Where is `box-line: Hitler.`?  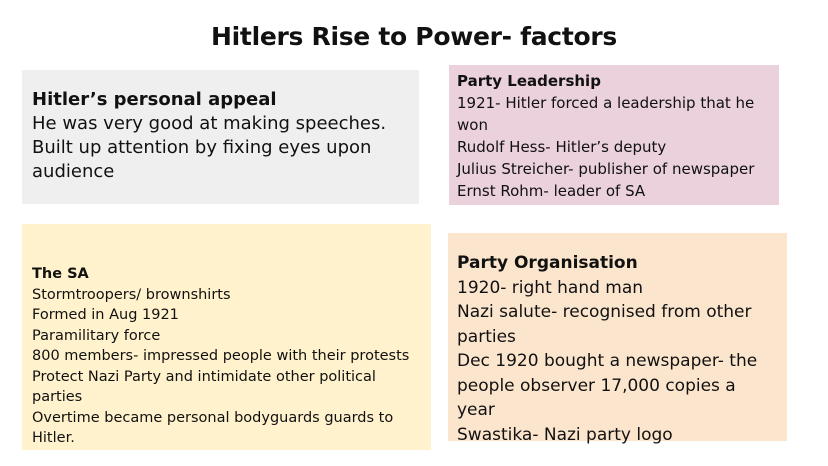 box-line: Hitler. is located at coordinates (53, 438).